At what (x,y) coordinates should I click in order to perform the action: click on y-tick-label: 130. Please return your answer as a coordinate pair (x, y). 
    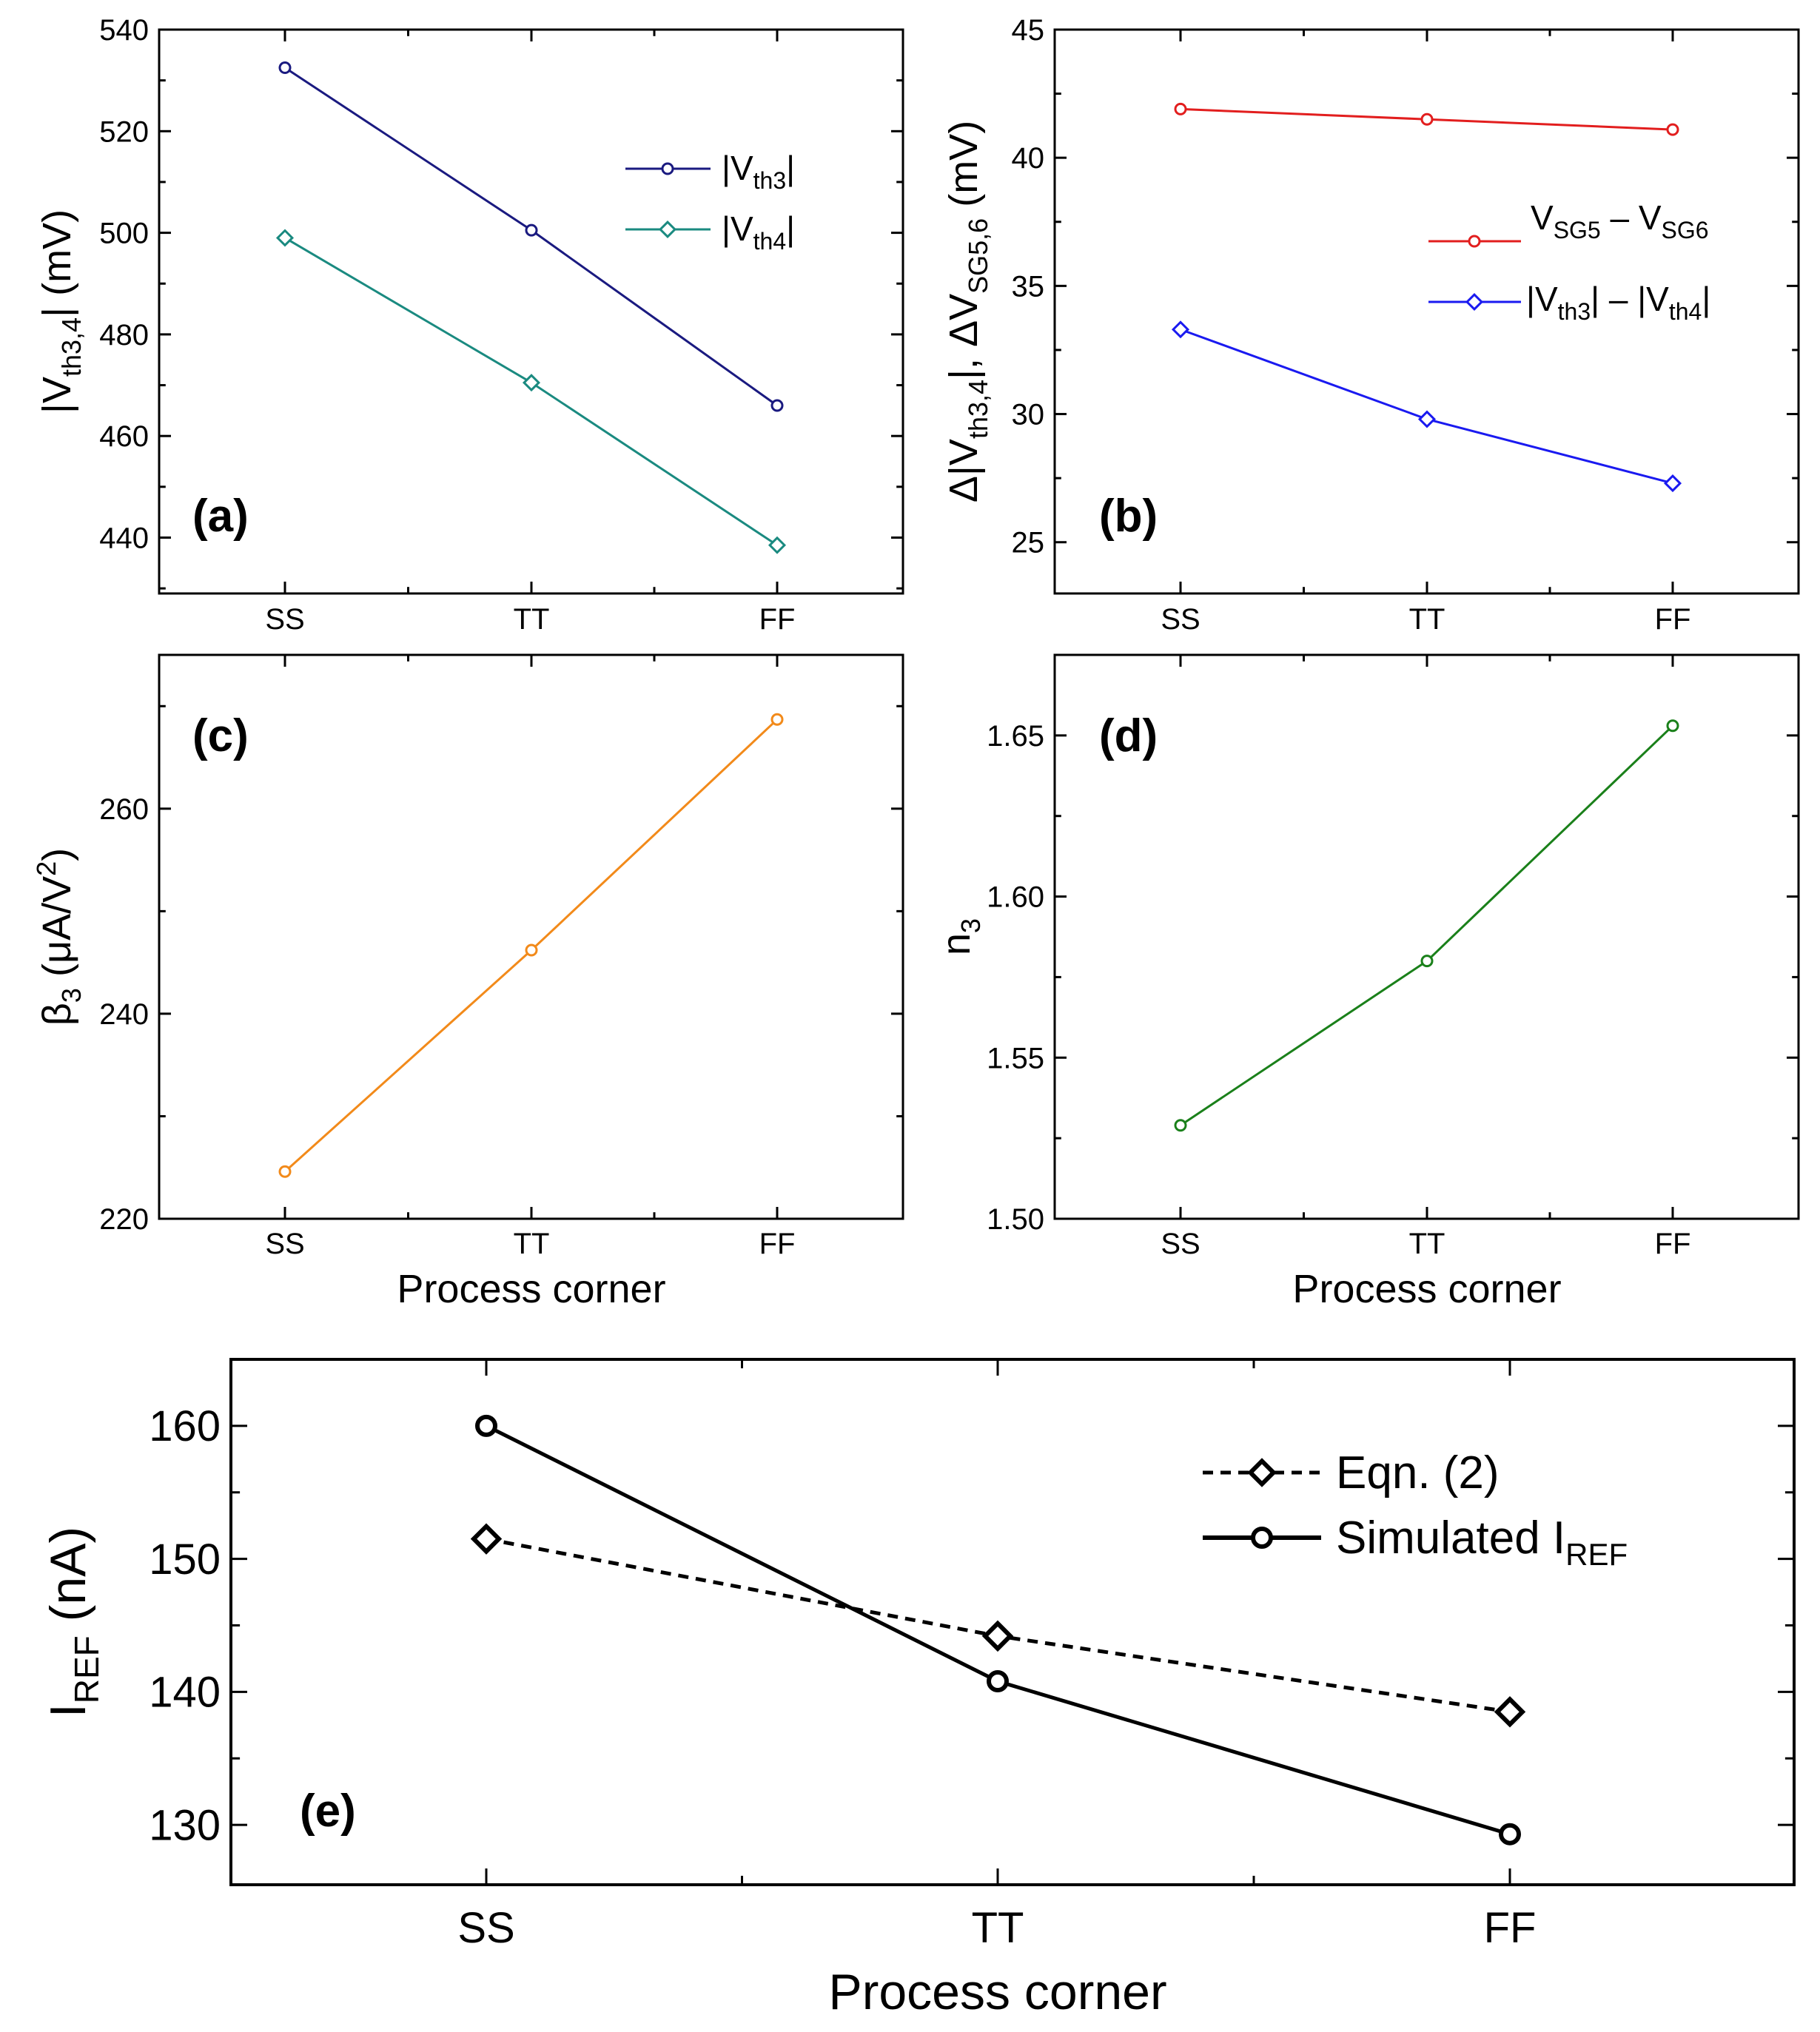
    Looking at the image, I should click on (185, 1825).